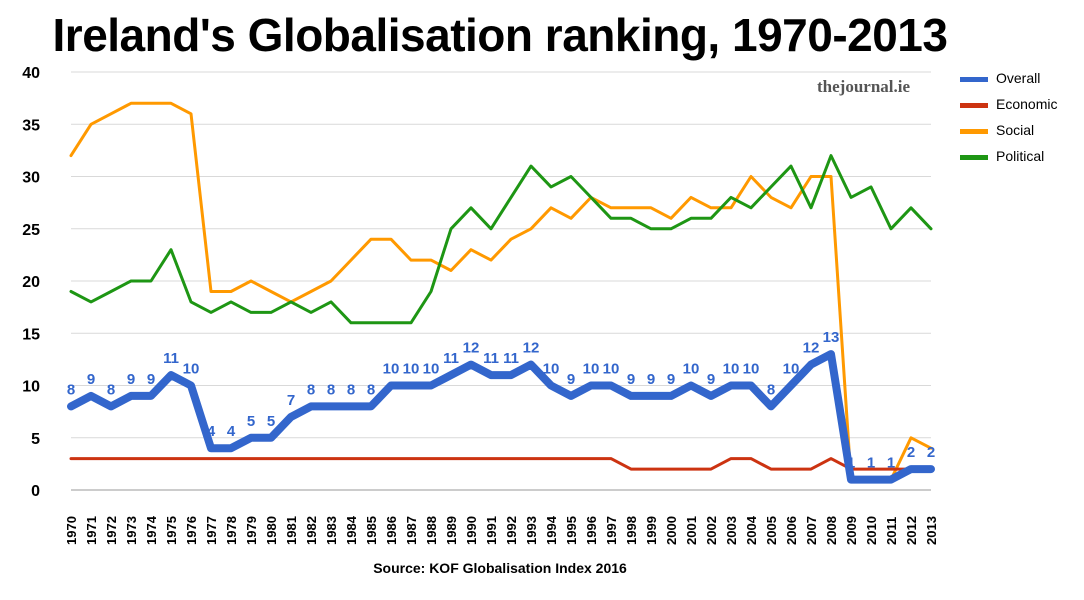  Describe the element at coordinates (974, 131) in the screenshot. I see `legend-swatch-social` at that location.